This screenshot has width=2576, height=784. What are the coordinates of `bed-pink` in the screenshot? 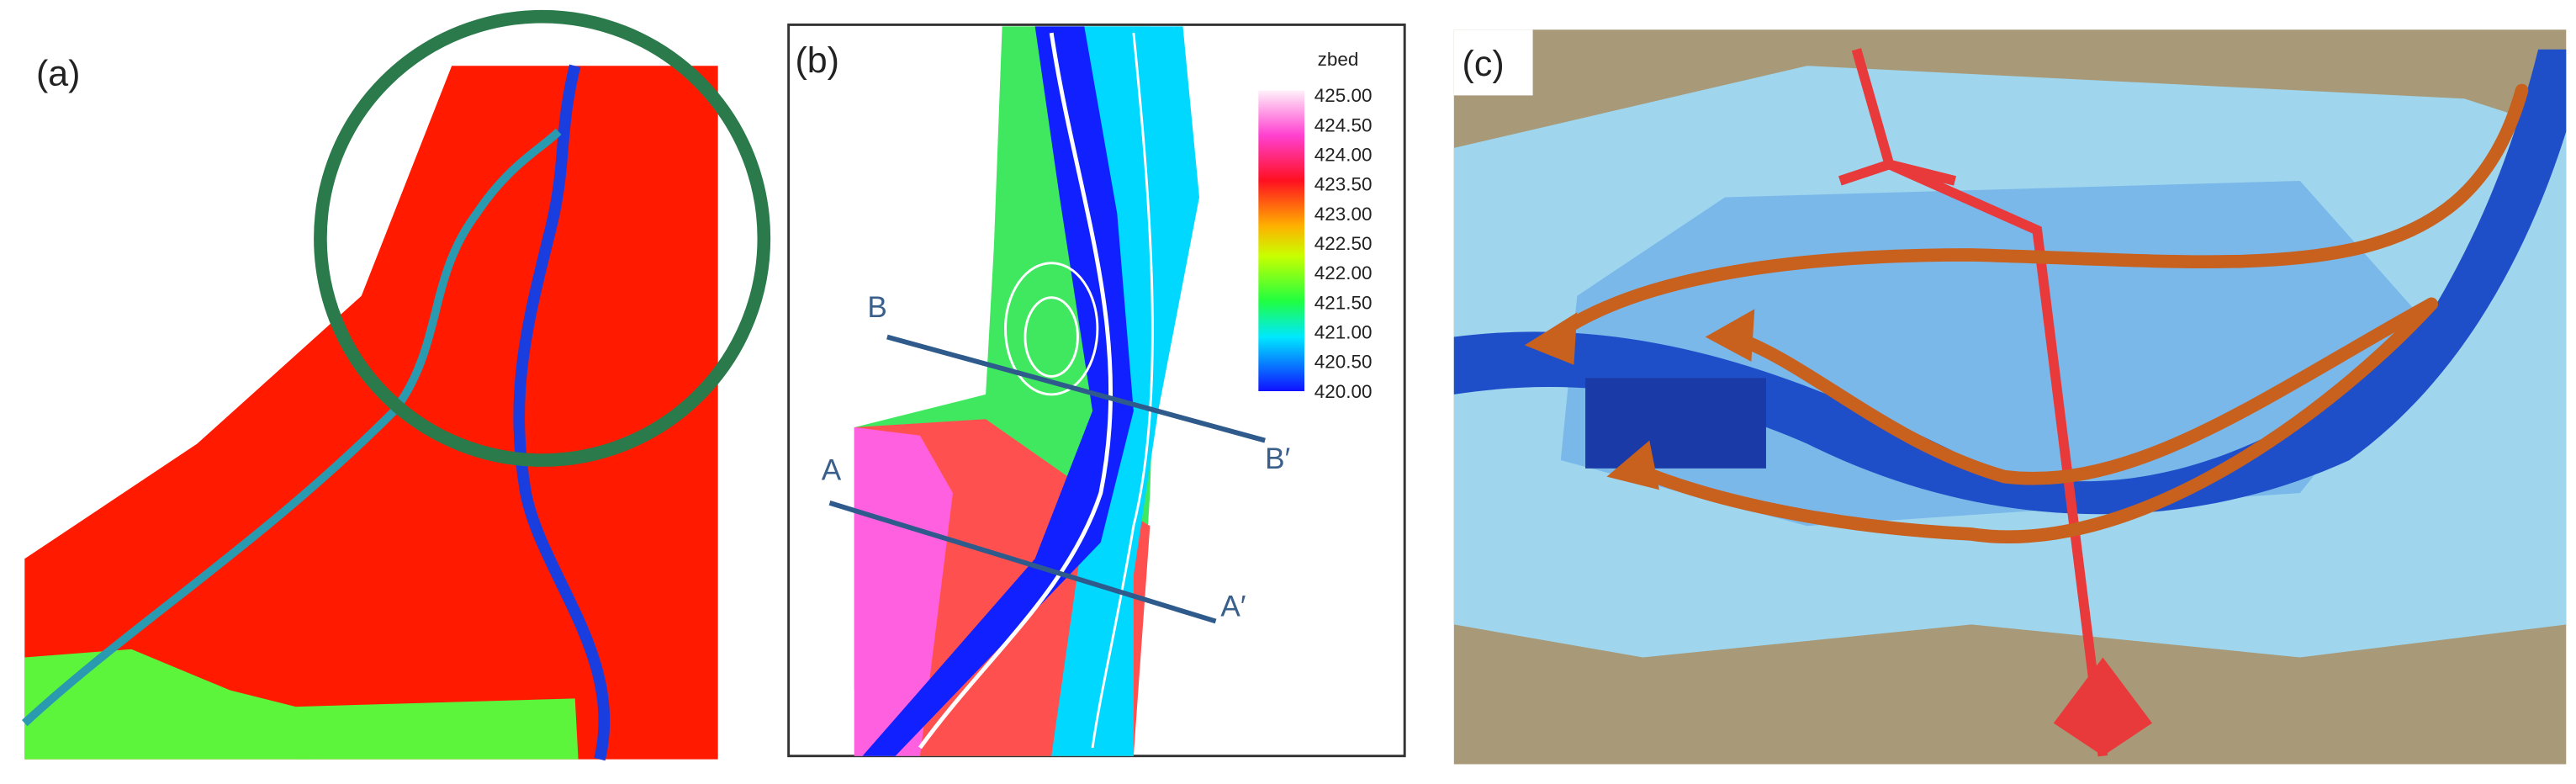 It's located at (903, 591).